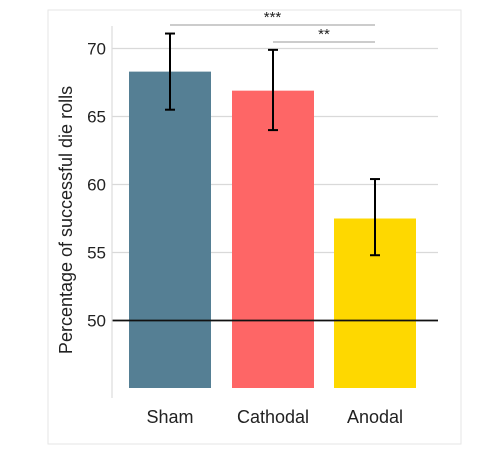 The height and width of the screenshot is (456, 500). I want to click on bar-cathodal, so click(273, 239).